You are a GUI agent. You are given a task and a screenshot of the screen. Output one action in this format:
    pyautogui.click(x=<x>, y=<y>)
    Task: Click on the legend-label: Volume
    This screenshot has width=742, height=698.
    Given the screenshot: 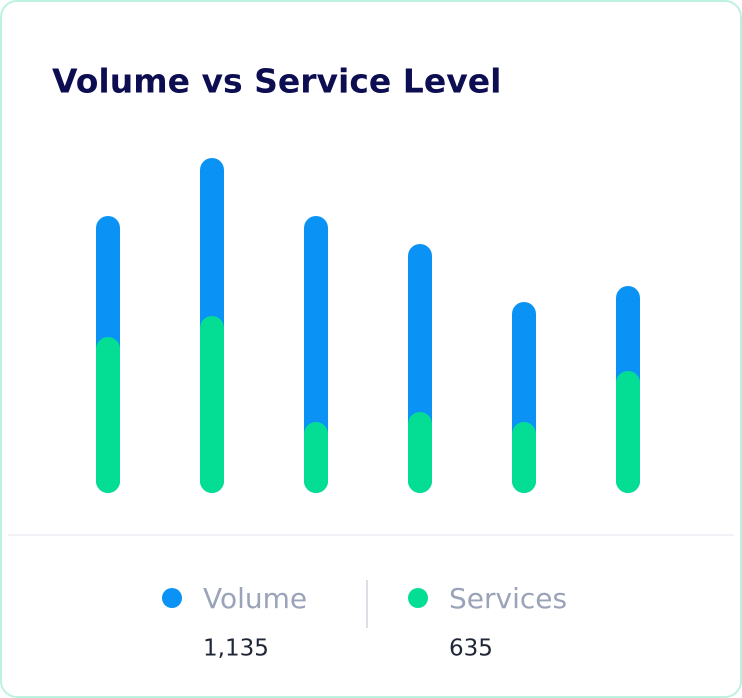 What is the action you would take?
    pyautogui.click(x=255, y=598)
    